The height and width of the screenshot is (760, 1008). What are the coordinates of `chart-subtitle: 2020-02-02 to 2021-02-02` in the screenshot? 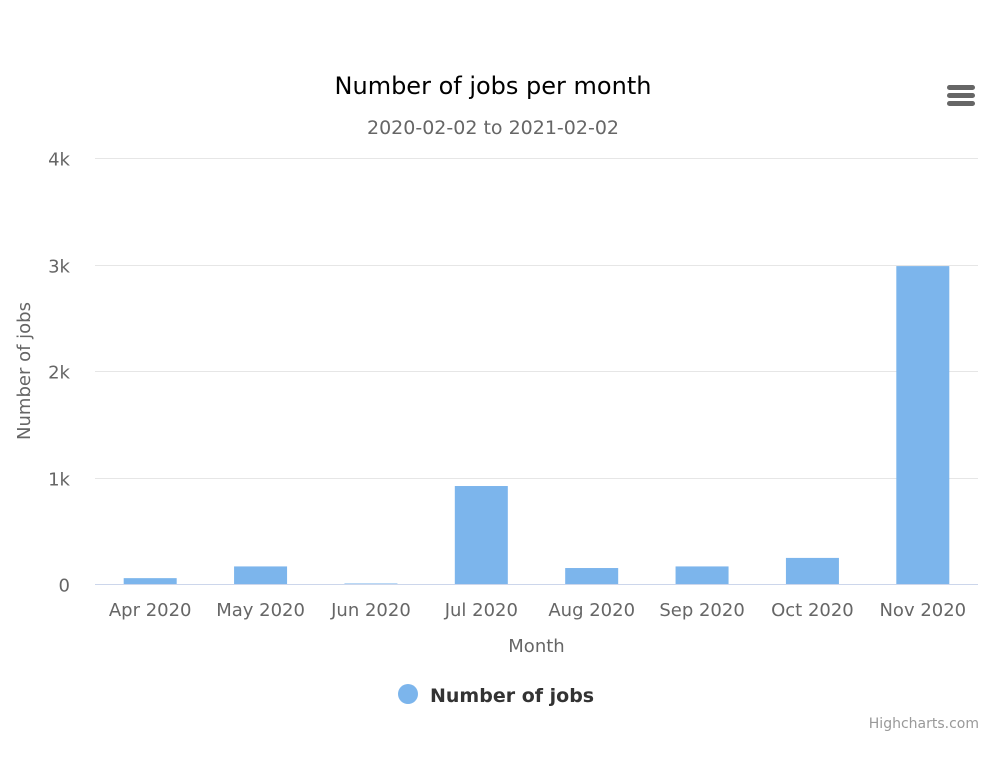 It's located at (493, 128).